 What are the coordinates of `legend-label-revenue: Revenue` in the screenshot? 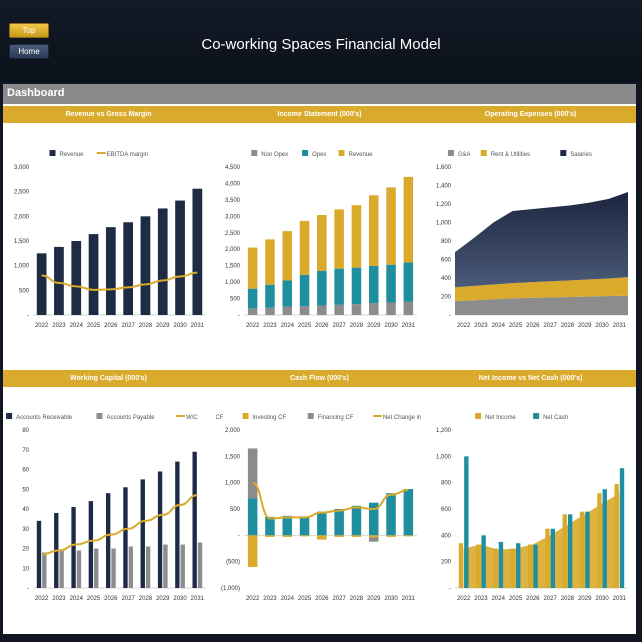 It's located at (72, 155).